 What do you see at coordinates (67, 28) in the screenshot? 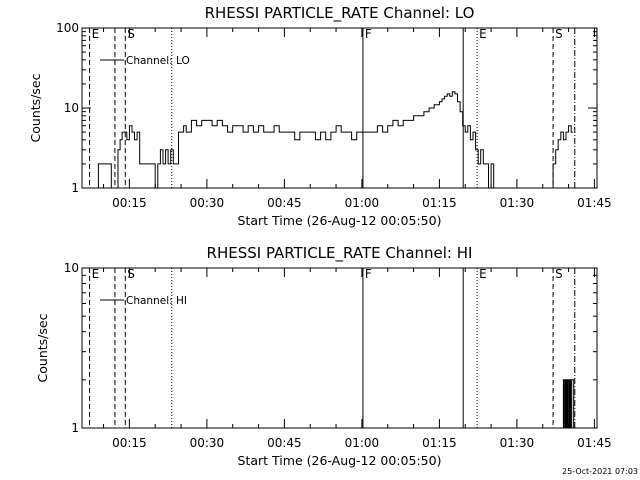
I see `y-tick-label: 100` at bounding box center [67, 28].